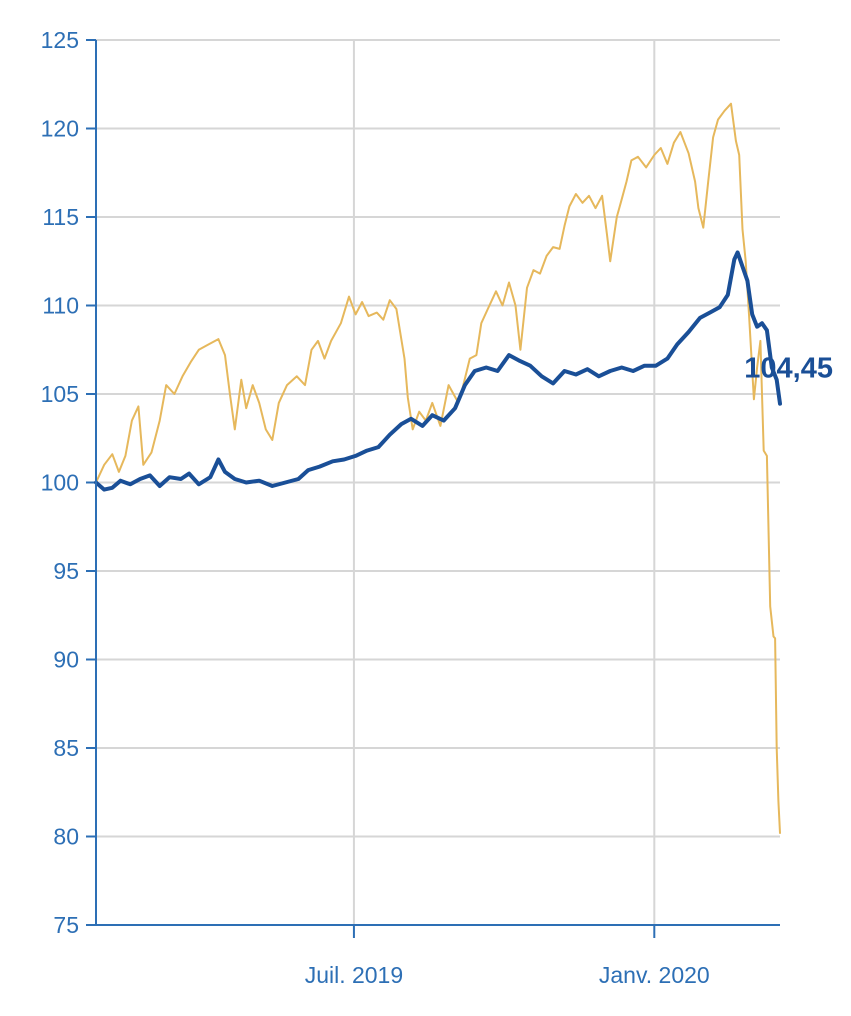 The image size is (851, 1016). What do you see at coordinates (66, 925) in the screenshot?
I see `y-tick-label: 75` at bounding box center [66, 925].